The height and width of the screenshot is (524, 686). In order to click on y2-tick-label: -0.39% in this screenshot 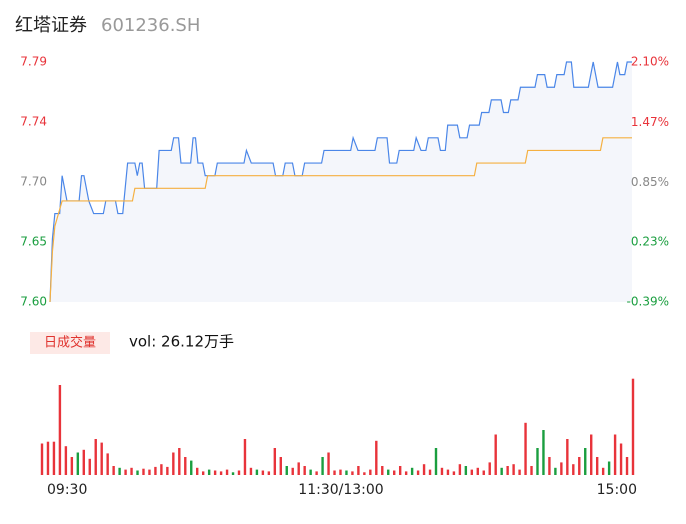, I will do `click(648, 302)`.